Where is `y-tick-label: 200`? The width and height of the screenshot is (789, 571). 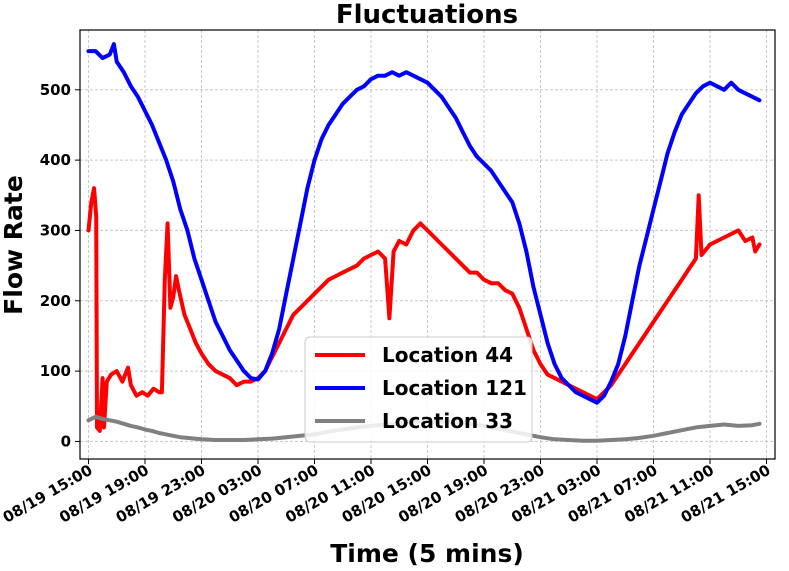
y-tick-label: 200 is located at coordinates (55, 301).